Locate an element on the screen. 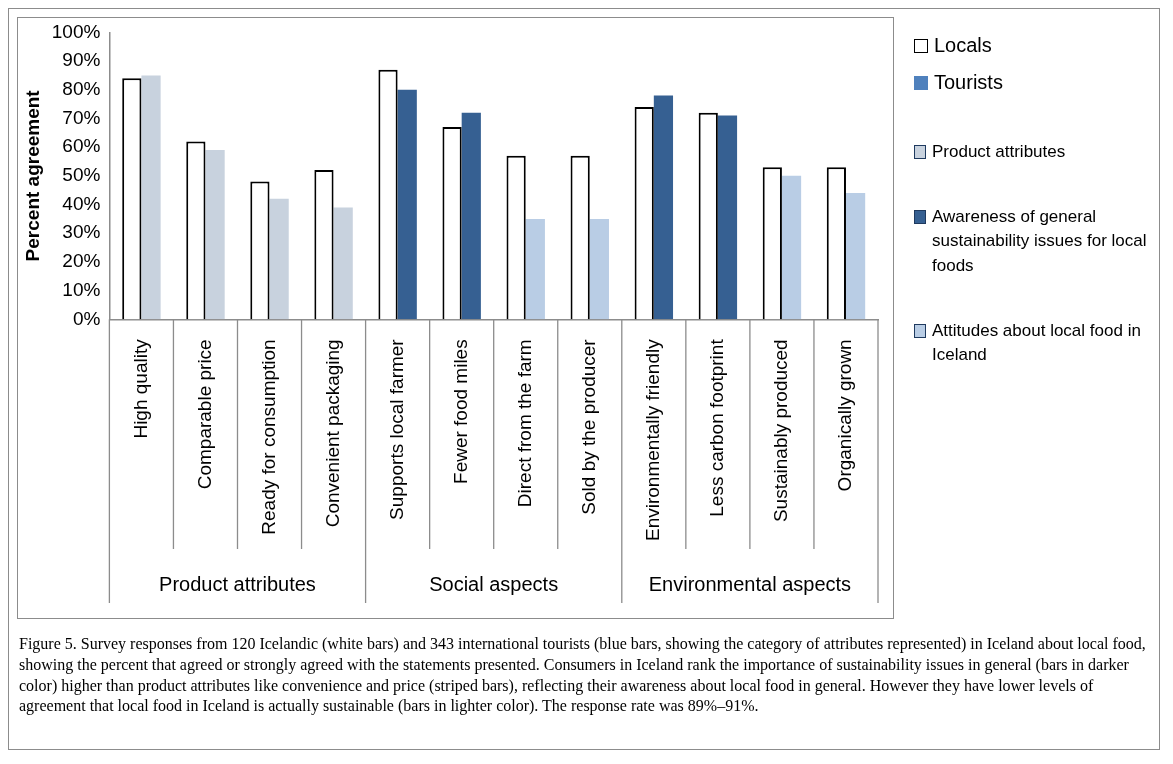 The image size is (1173, 764). text: Tourists is located at coordinates (968, 82).